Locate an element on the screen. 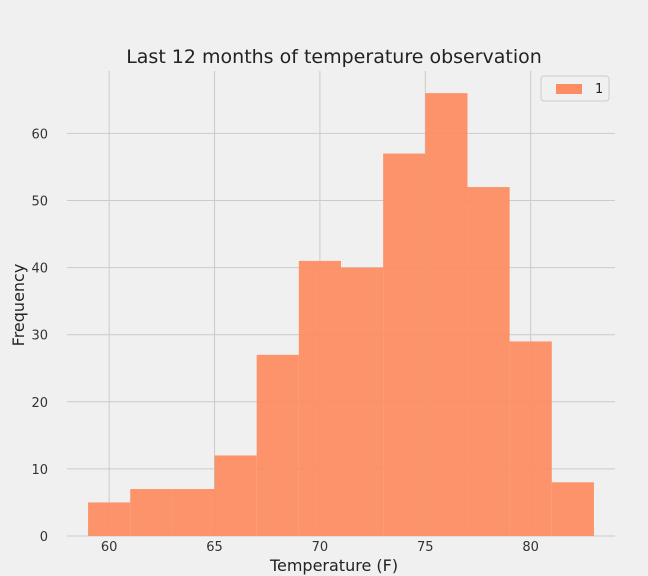  x-tick-label: 75 is located at coordinates (425, 547).